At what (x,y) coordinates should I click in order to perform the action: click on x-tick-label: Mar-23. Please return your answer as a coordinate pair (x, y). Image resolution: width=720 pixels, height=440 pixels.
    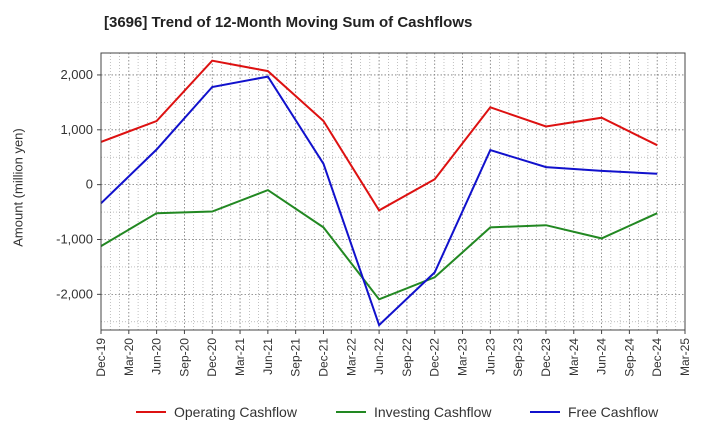
    Looking at the image, I should click on (463, 357).